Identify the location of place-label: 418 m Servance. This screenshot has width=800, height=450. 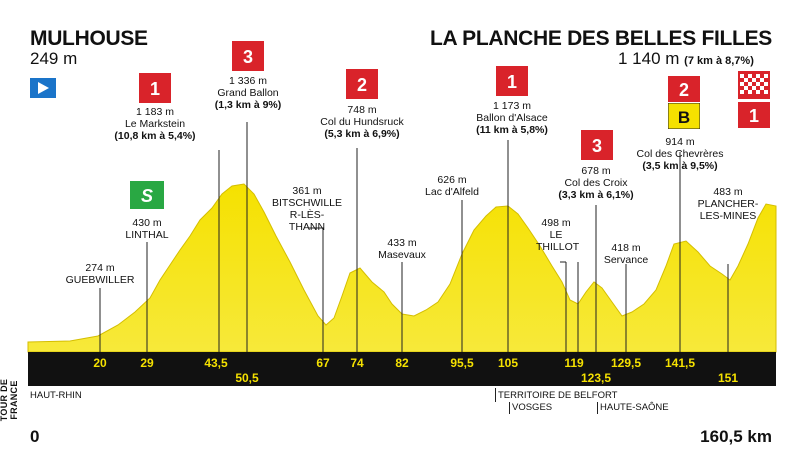
(626, 254).